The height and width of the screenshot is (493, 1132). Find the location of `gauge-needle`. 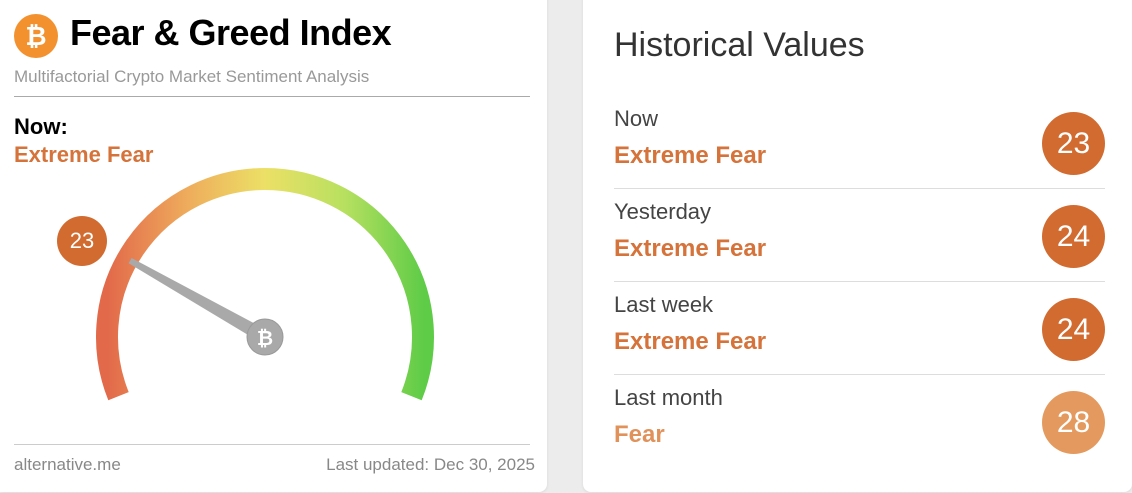

gauge-needle is located at coordinates (198, 301).